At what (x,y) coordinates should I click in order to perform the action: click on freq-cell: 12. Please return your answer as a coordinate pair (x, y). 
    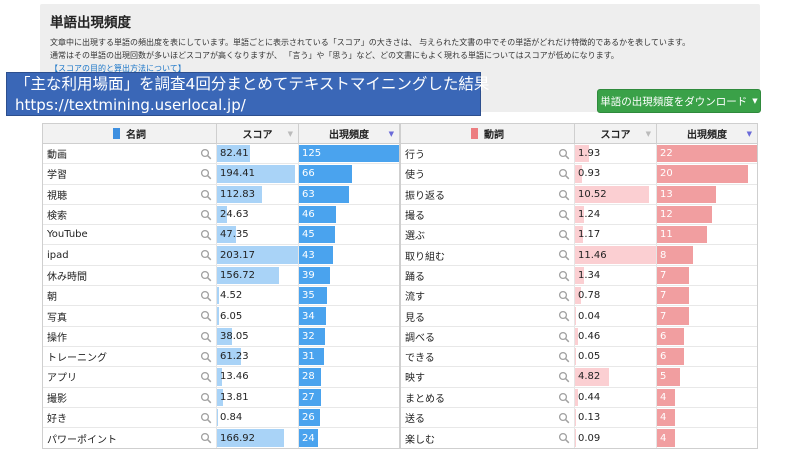
    Looking at the image, I should click on (707, 214).